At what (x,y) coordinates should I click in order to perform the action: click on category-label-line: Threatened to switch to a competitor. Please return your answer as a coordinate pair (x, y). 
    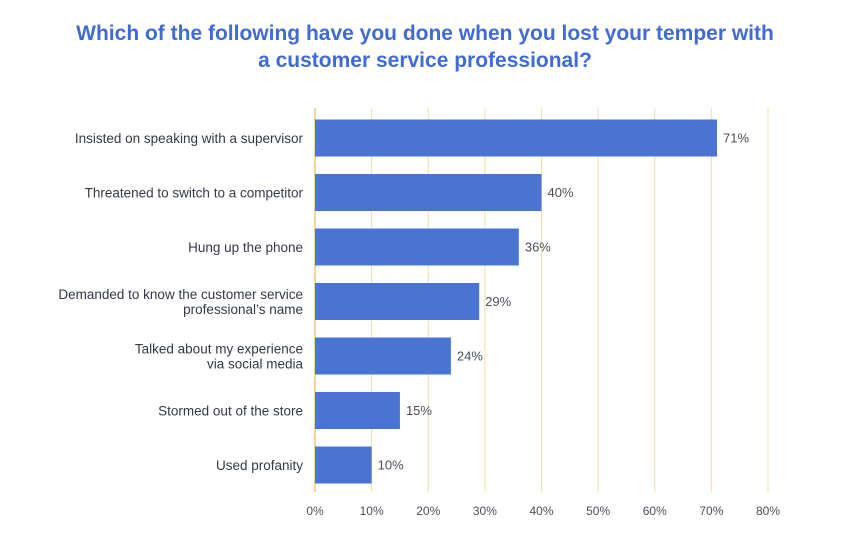
    Looking at the image, I should click on (194, 193).